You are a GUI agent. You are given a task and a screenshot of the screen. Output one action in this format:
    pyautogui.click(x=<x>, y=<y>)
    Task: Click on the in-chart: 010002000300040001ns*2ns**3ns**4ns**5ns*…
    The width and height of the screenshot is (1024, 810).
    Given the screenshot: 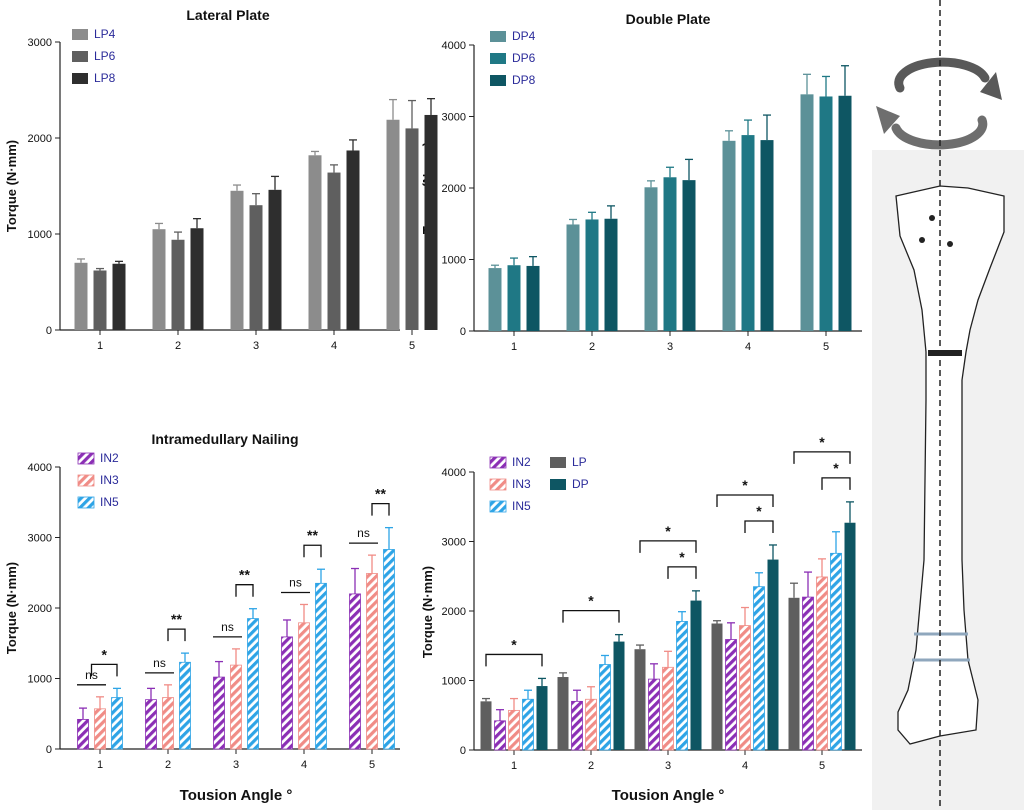 What is the action you would take?
    pyautogui.click(x=214, y=611)
    